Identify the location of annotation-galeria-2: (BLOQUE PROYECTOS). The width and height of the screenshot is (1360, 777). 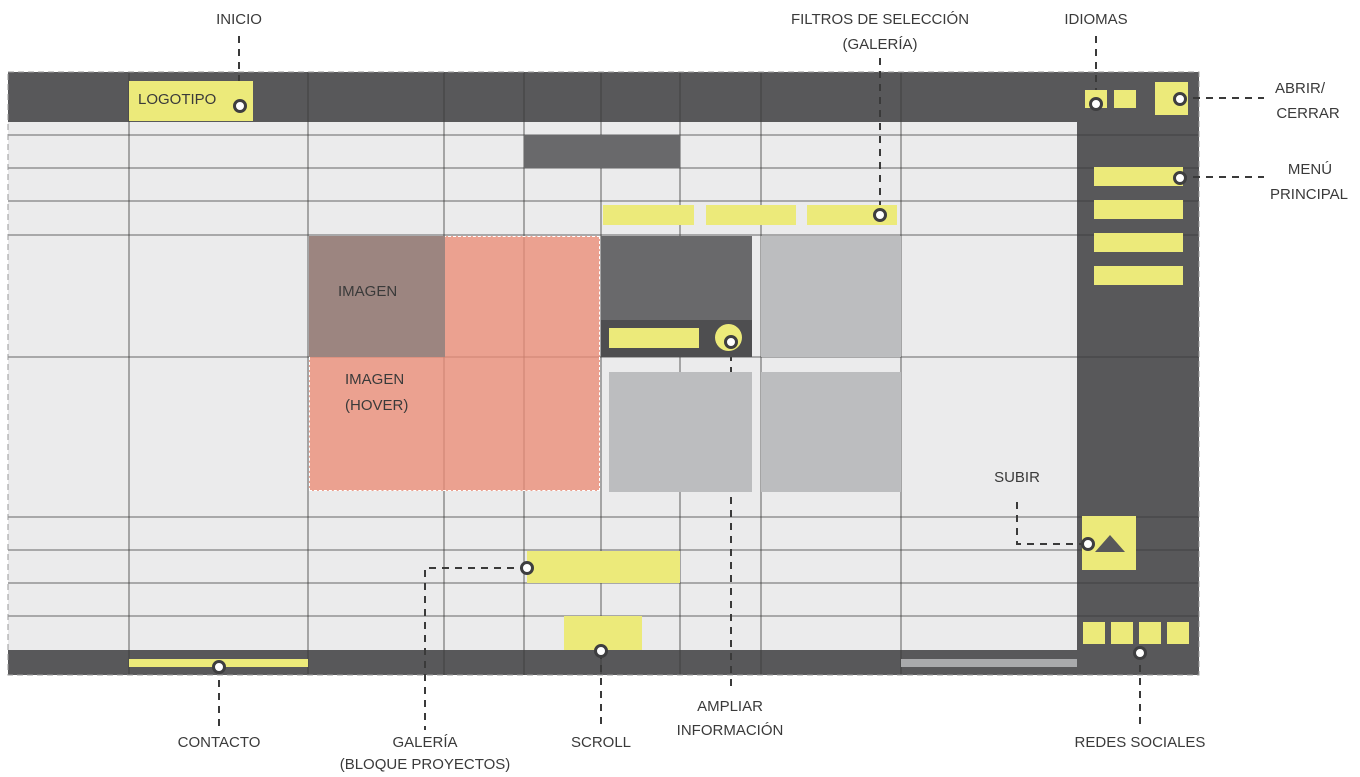
(425, 764).